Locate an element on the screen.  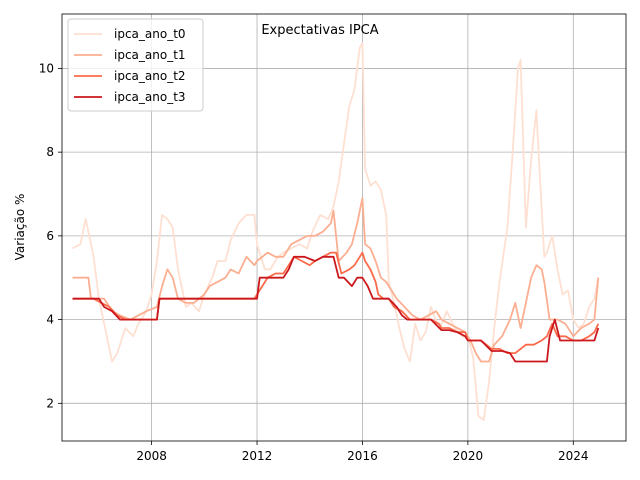
legend-box is located at coordinates (135, 65).